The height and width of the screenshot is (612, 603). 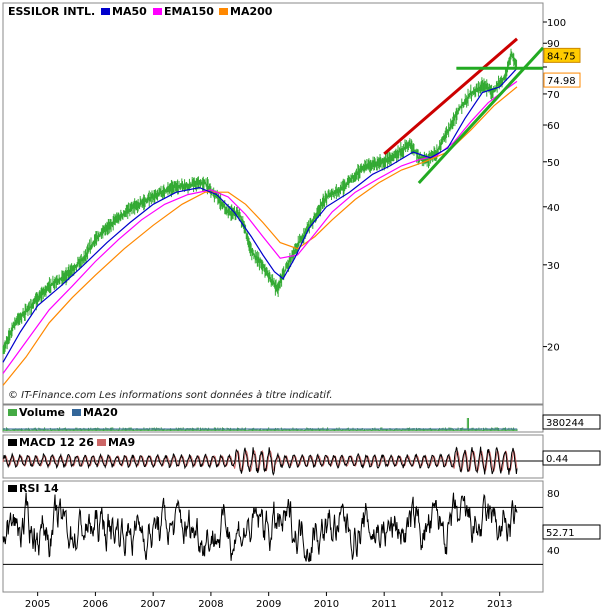 I want to click on price-y-tick-label: 50, so click(x=553, y=163).